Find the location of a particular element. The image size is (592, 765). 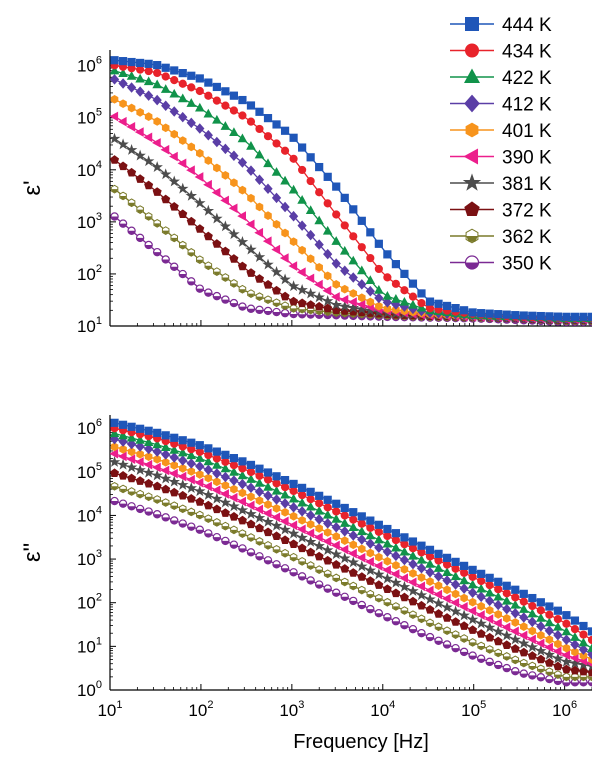

legend-marker-fill is located at coordinates (472, 266).